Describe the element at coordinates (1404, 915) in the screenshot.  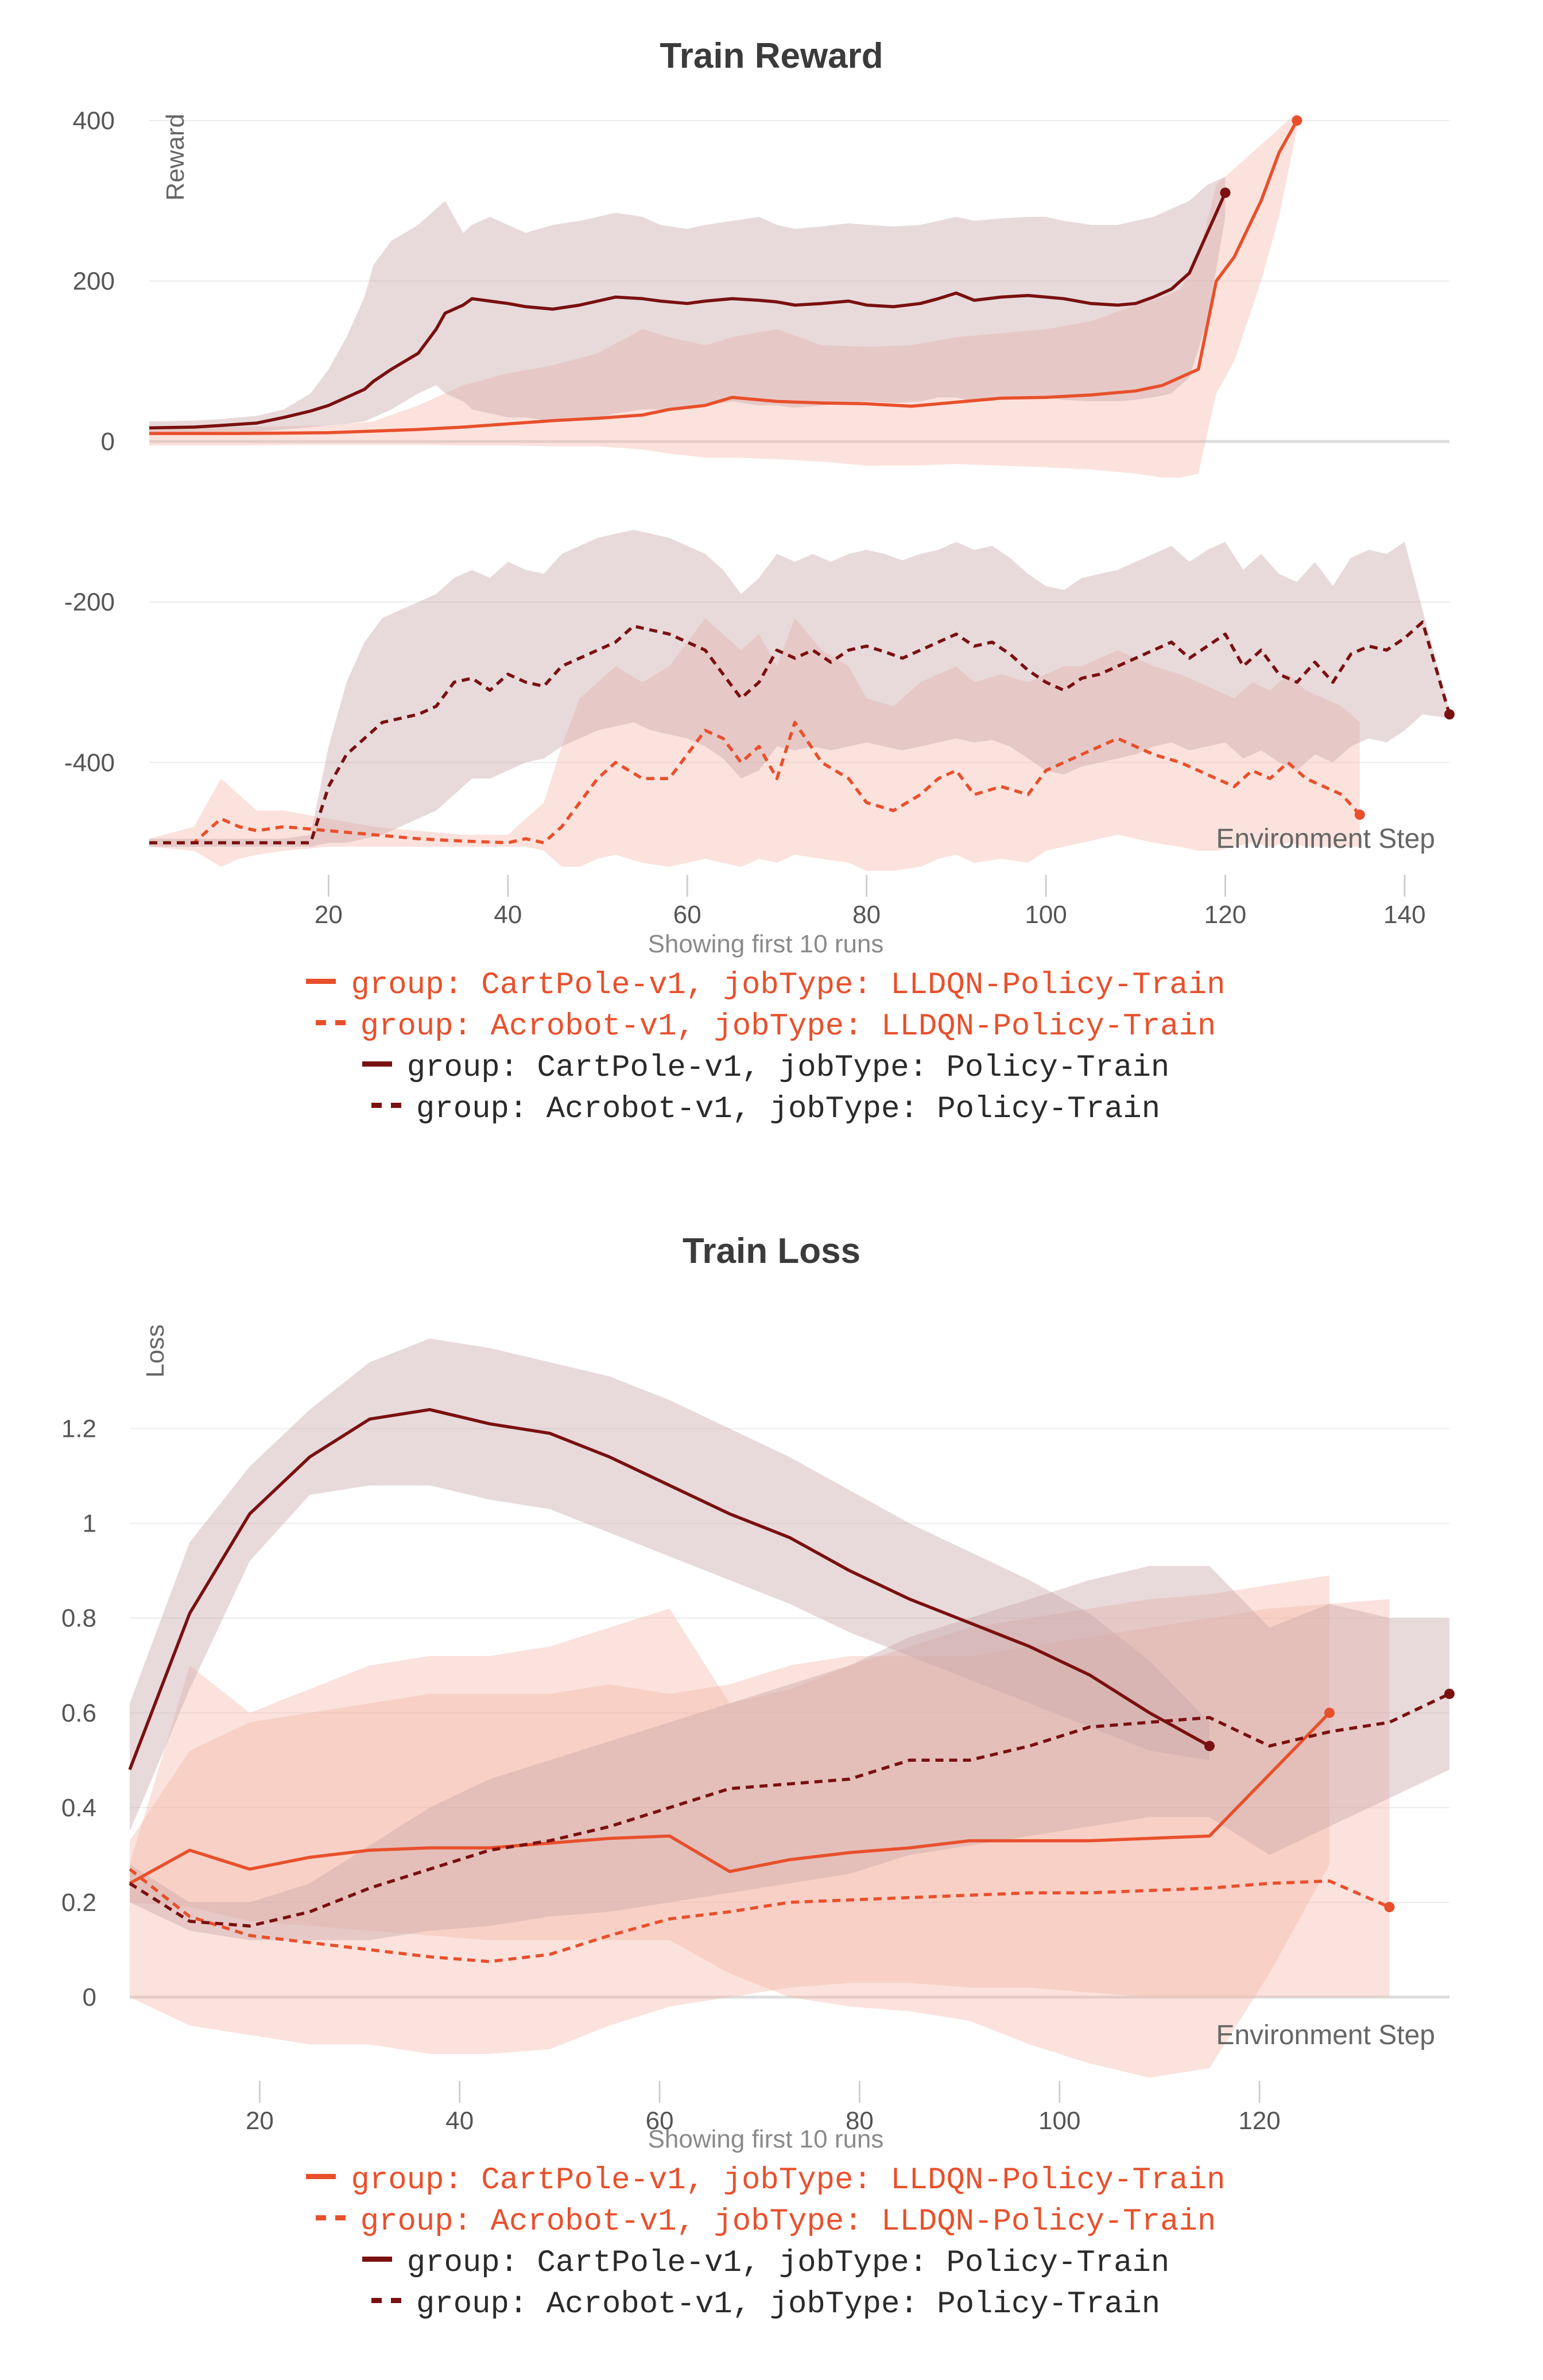
I see `x-tick-label: 140` at that location.